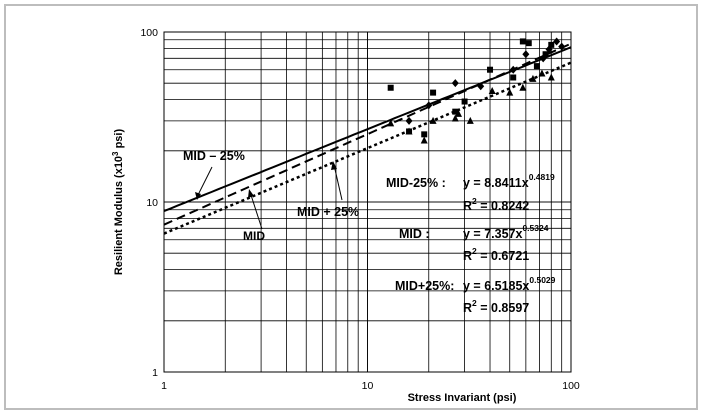 The image size is (704, 416). Describe the element at coordinates (496, 306) in the screenshot. I see `equation-r2: R2 = 0.8597` at that location.